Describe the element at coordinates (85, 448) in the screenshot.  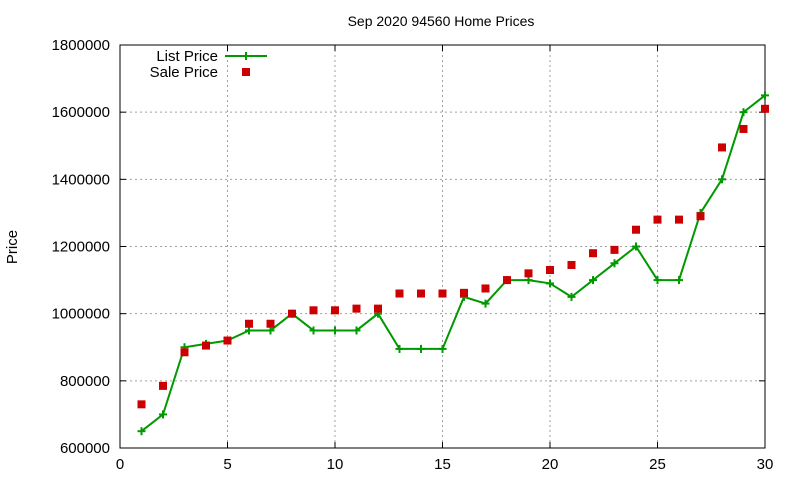
I see `y-tick-label: 600000` at that location.